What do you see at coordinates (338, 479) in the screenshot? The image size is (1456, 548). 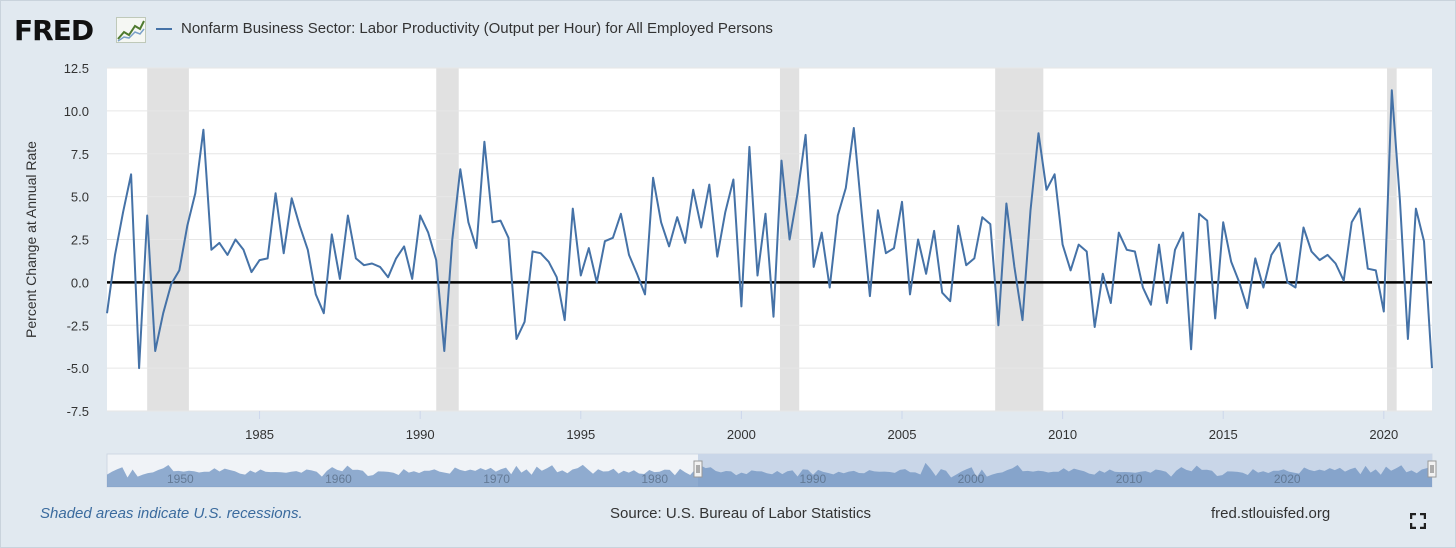 I see `navigator-label: 1960` at bounding box center [338, 479].